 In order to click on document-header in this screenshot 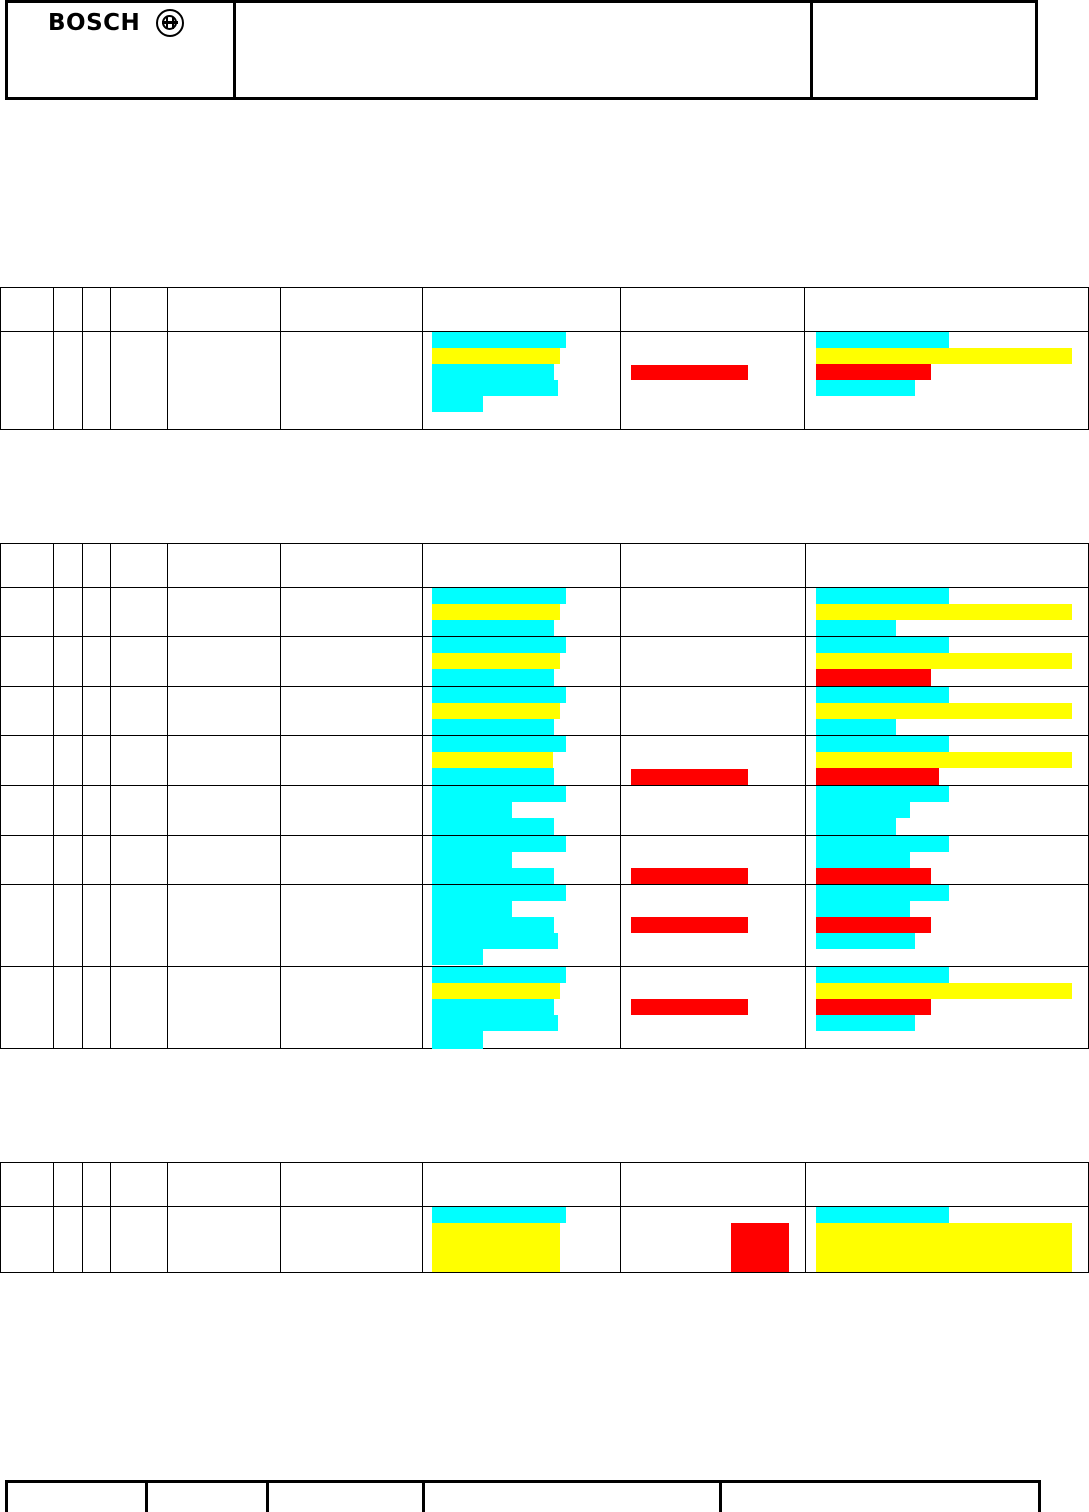, I will do `click(521, 50)`.